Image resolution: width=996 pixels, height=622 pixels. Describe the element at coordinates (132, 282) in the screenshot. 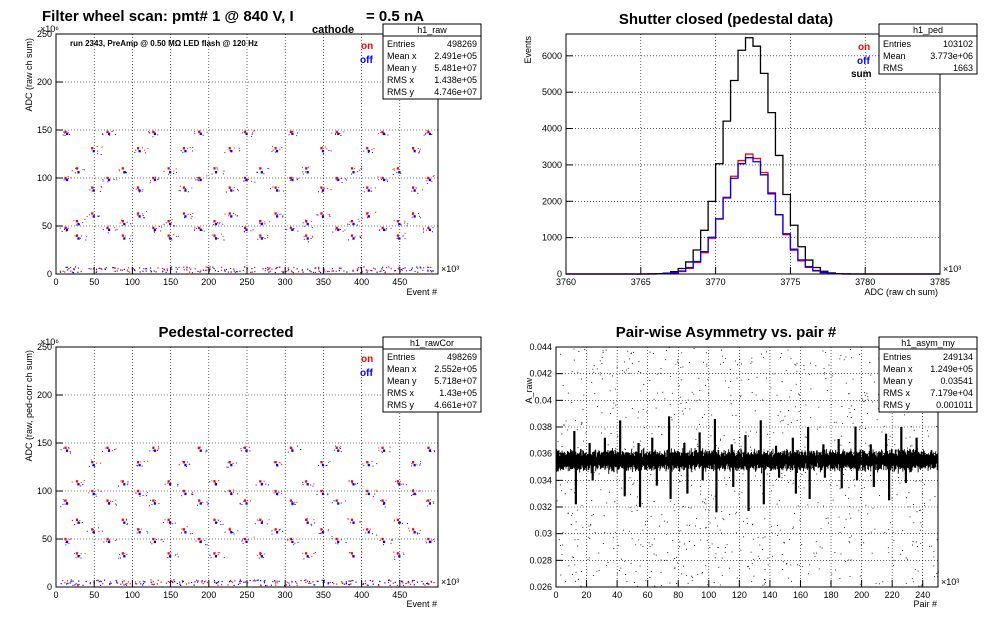

I see `x-tick-label: 100` at that location.